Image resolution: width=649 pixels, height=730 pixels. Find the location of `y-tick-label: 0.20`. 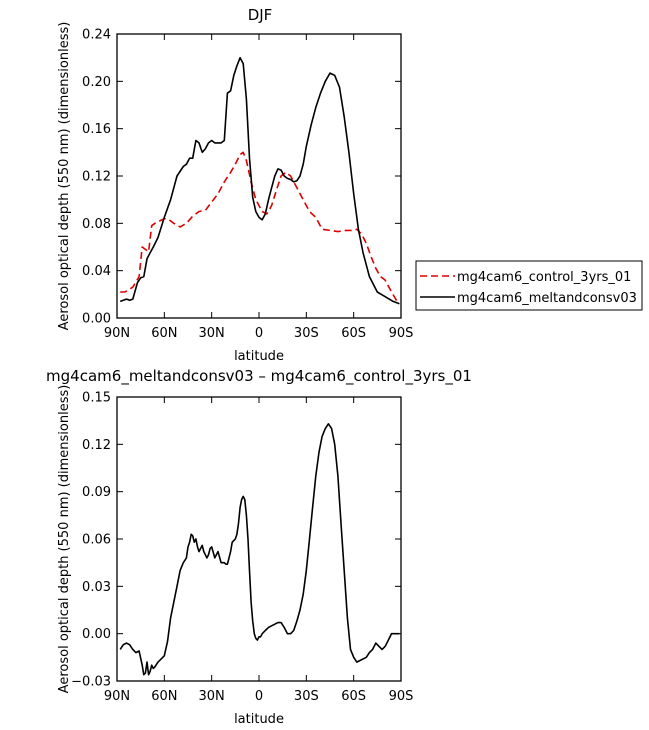

y-tick-label: 0.20 is located at coordinates (96, 82).